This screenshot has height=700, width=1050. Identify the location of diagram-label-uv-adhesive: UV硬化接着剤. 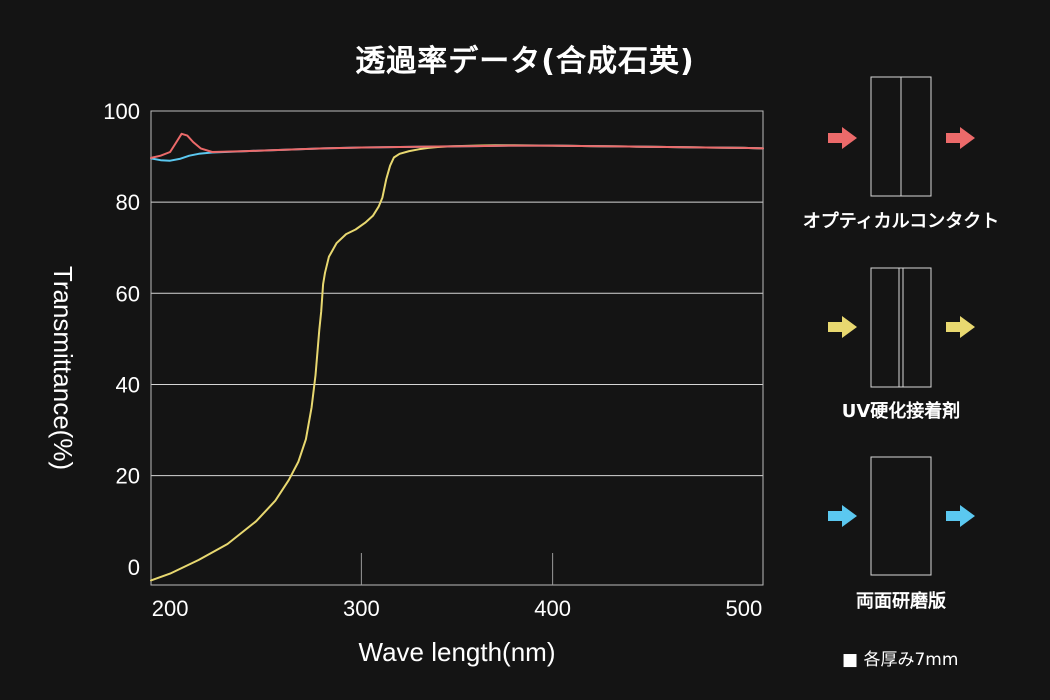
(901, 411).